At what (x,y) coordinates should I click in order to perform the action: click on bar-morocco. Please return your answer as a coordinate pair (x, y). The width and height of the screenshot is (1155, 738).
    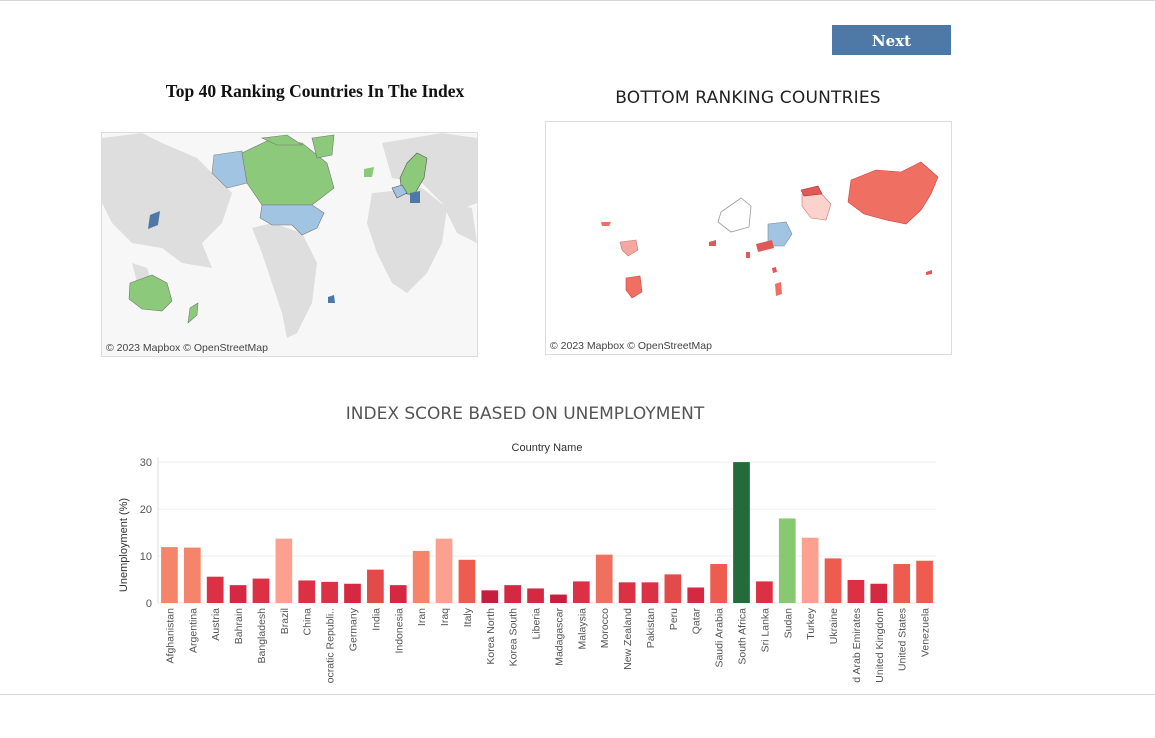
    Looking at the image, I should click on (604, 578).